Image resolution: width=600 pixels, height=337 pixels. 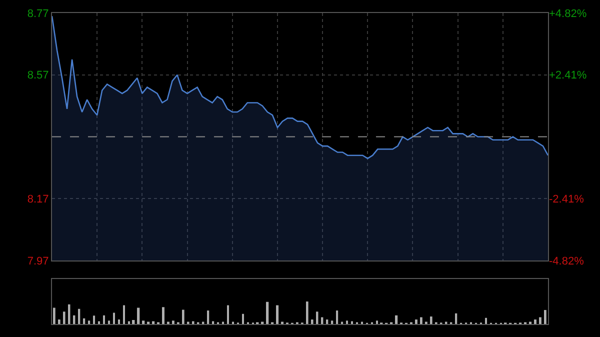 I want to click on y2-tick-label: +4.82%, so click(x=568, y=14).